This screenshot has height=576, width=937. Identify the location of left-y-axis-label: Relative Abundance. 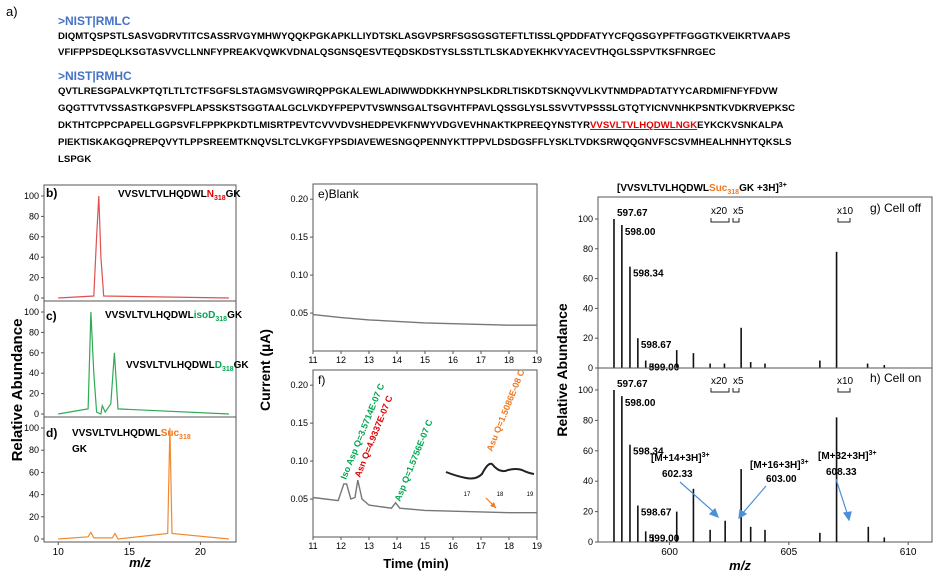
(17, 390).